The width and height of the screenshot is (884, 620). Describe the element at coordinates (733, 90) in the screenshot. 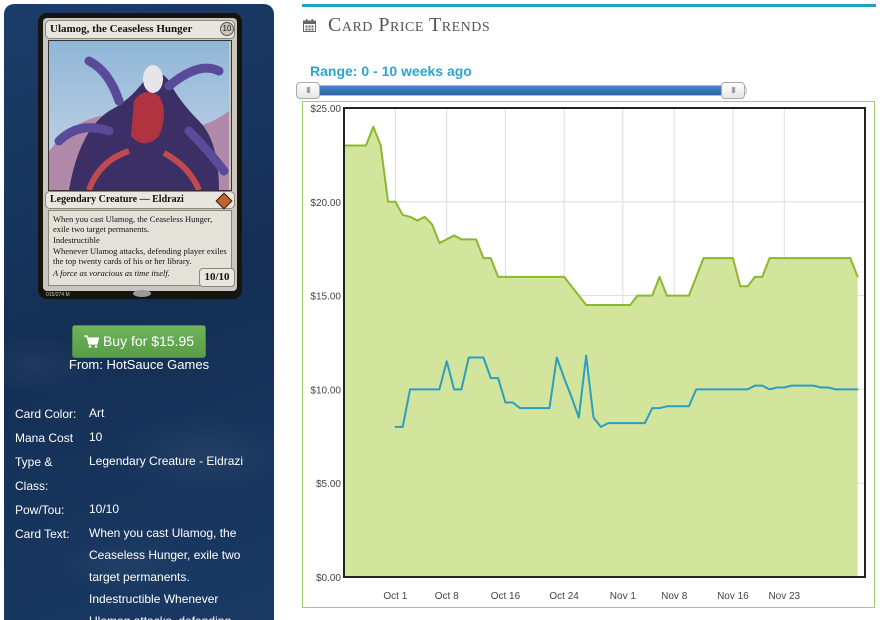

I see `range-slider-end-handle: III` at that location.